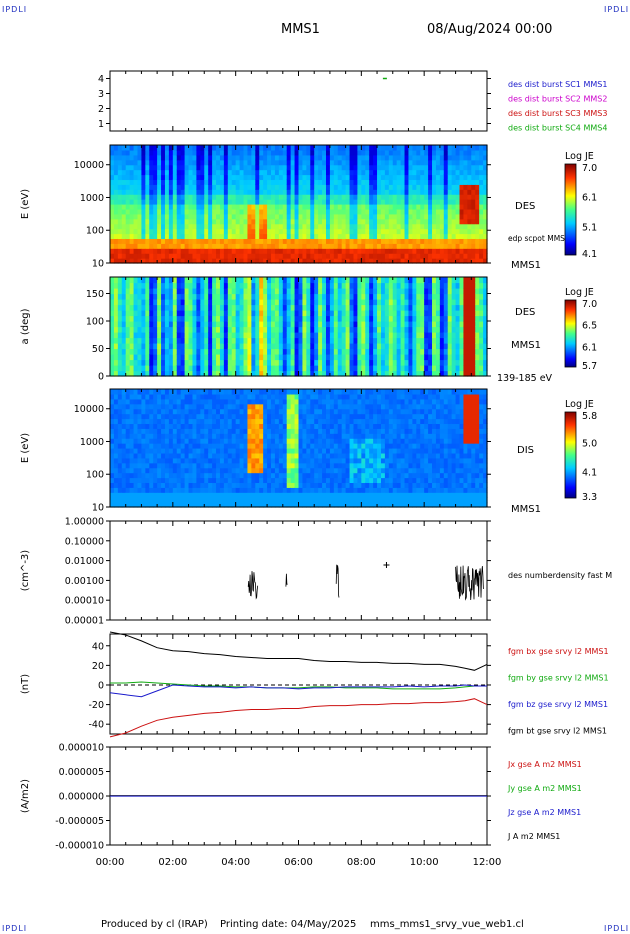 The width and height of the screenshot is (630, 934). Describe the element at coordinates (617, 928) in the screenshot. I see `corner-label-bottom-right: IPDLI` at that location.